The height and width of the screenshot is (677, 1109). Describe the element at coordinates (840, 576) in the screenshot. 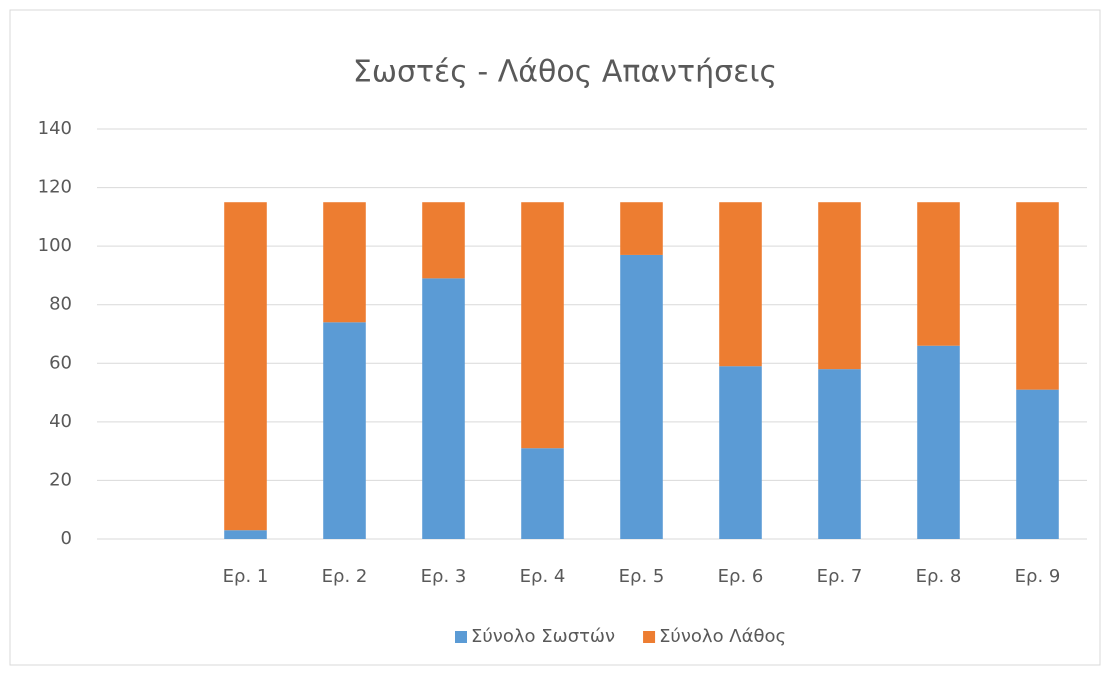

I see `x-tick-label: Ερ. 7` at that location.